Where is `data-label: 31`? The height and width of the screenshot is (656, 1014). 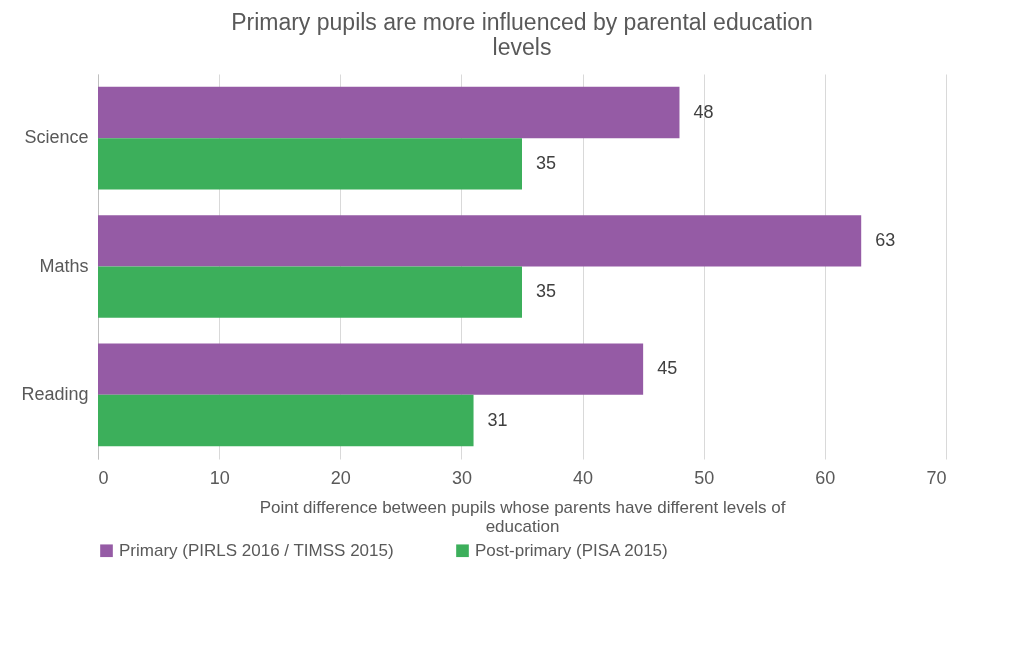
data-label: 31 is located at coordinates (497, 419).